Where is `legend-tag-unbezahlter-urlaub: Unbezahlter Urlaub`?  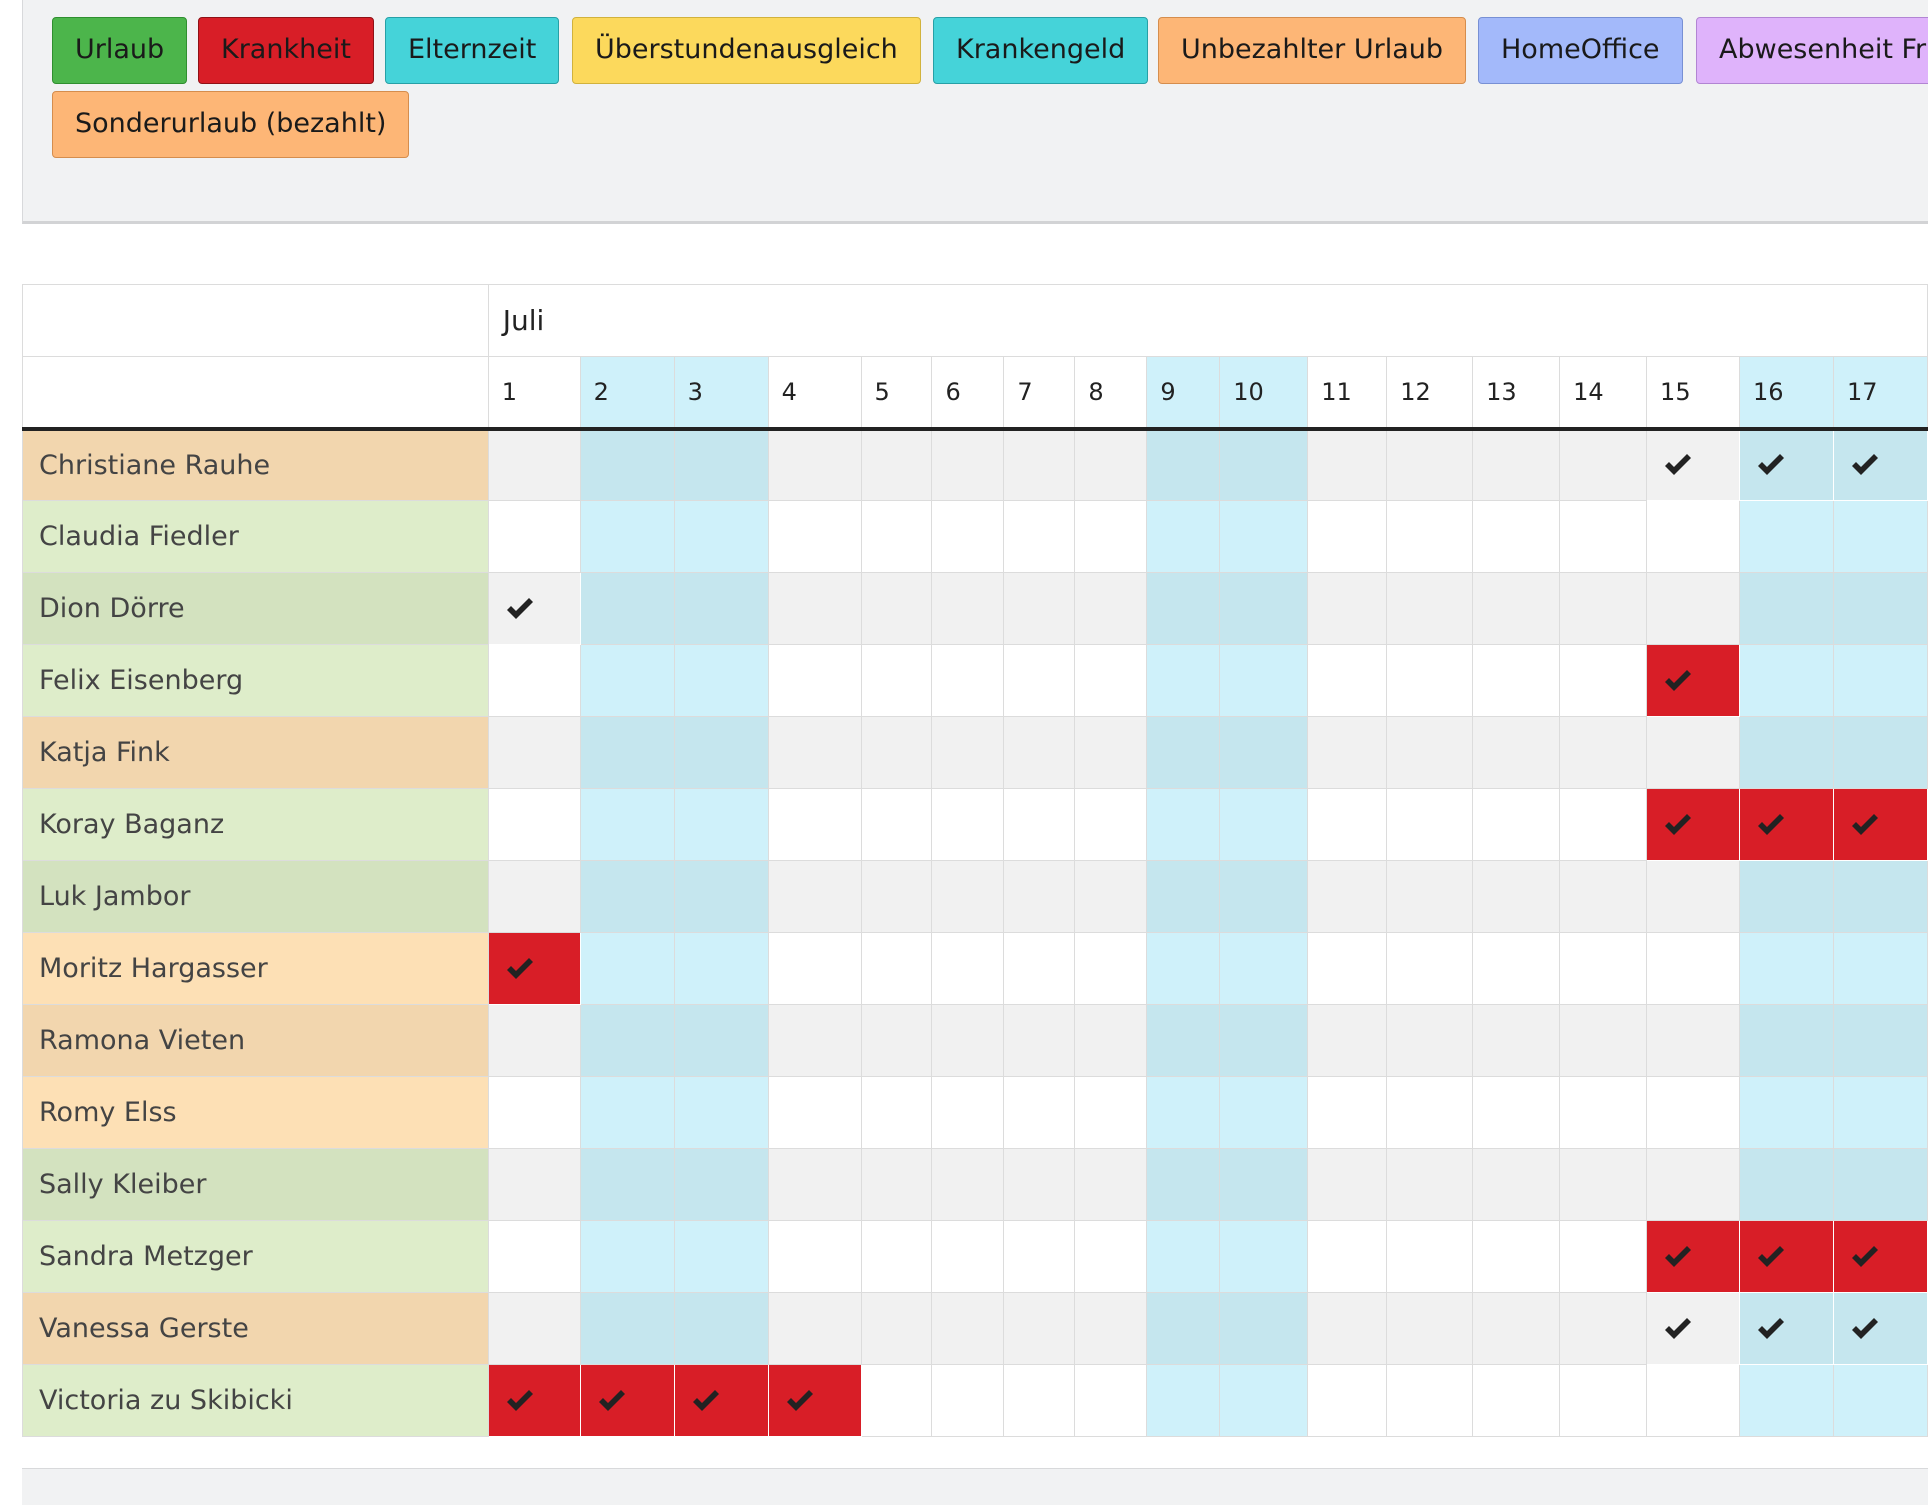
legend-tag-unbezahlter-urlaub: Unbezahlter Urlaub is located at coordinates (1312, 50).